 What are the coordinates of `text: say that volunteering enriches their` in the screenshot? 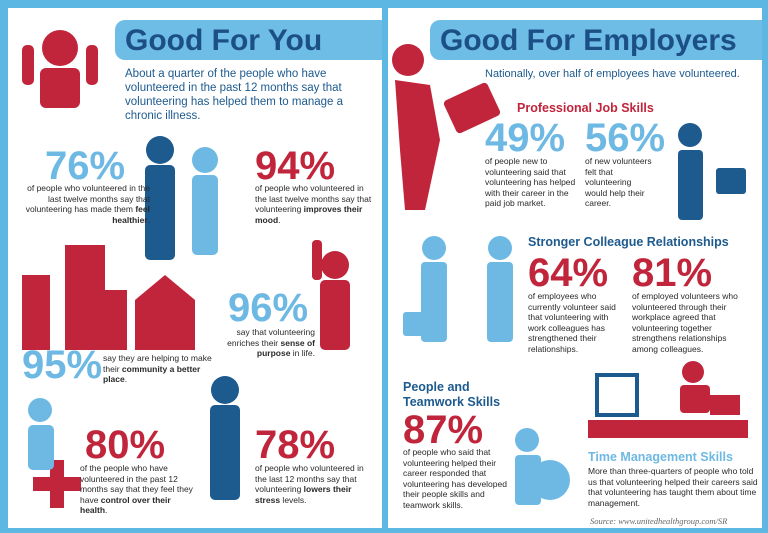 It's located at (271, 337).